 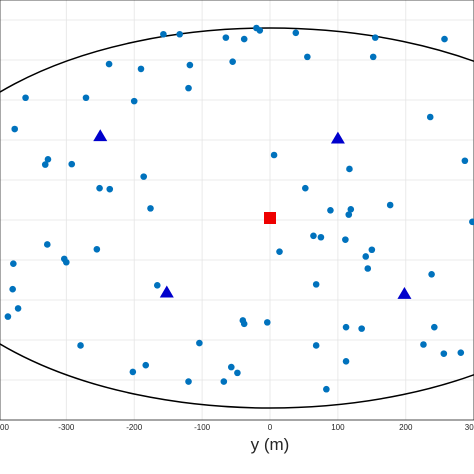 I want to click on x-tick-label: 200, so click(x=406, y=427).